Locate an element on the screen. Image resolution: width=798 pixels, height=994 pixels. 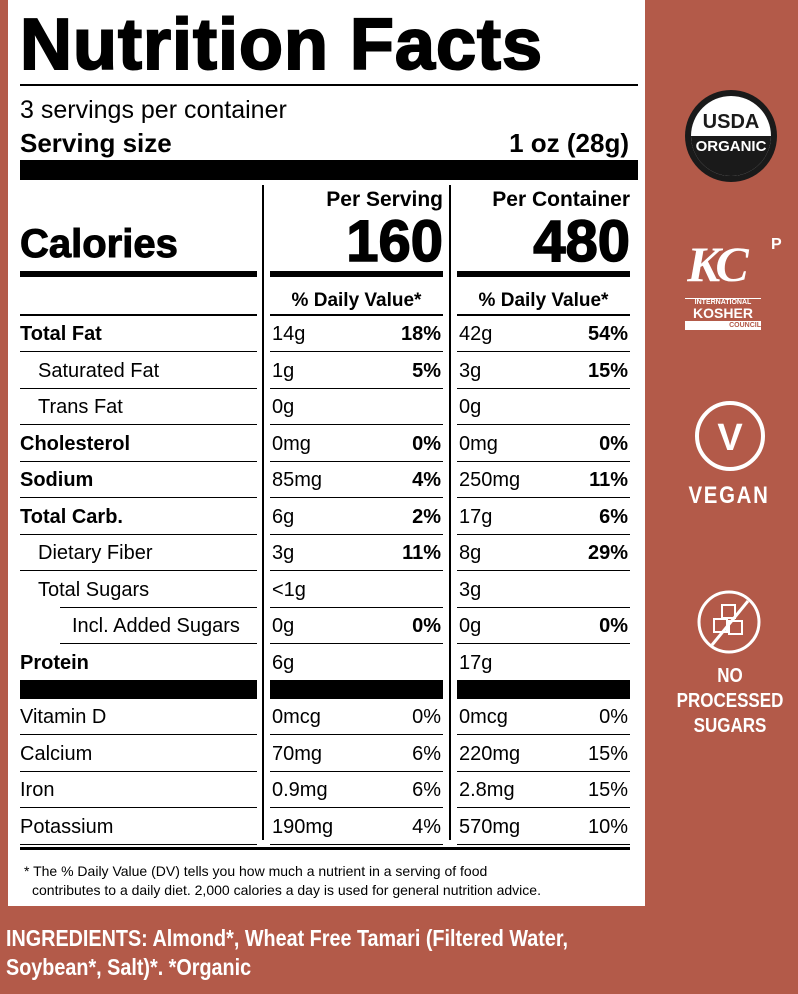
nutrient-name: Total Carb. is located at coordinates (71, 516).